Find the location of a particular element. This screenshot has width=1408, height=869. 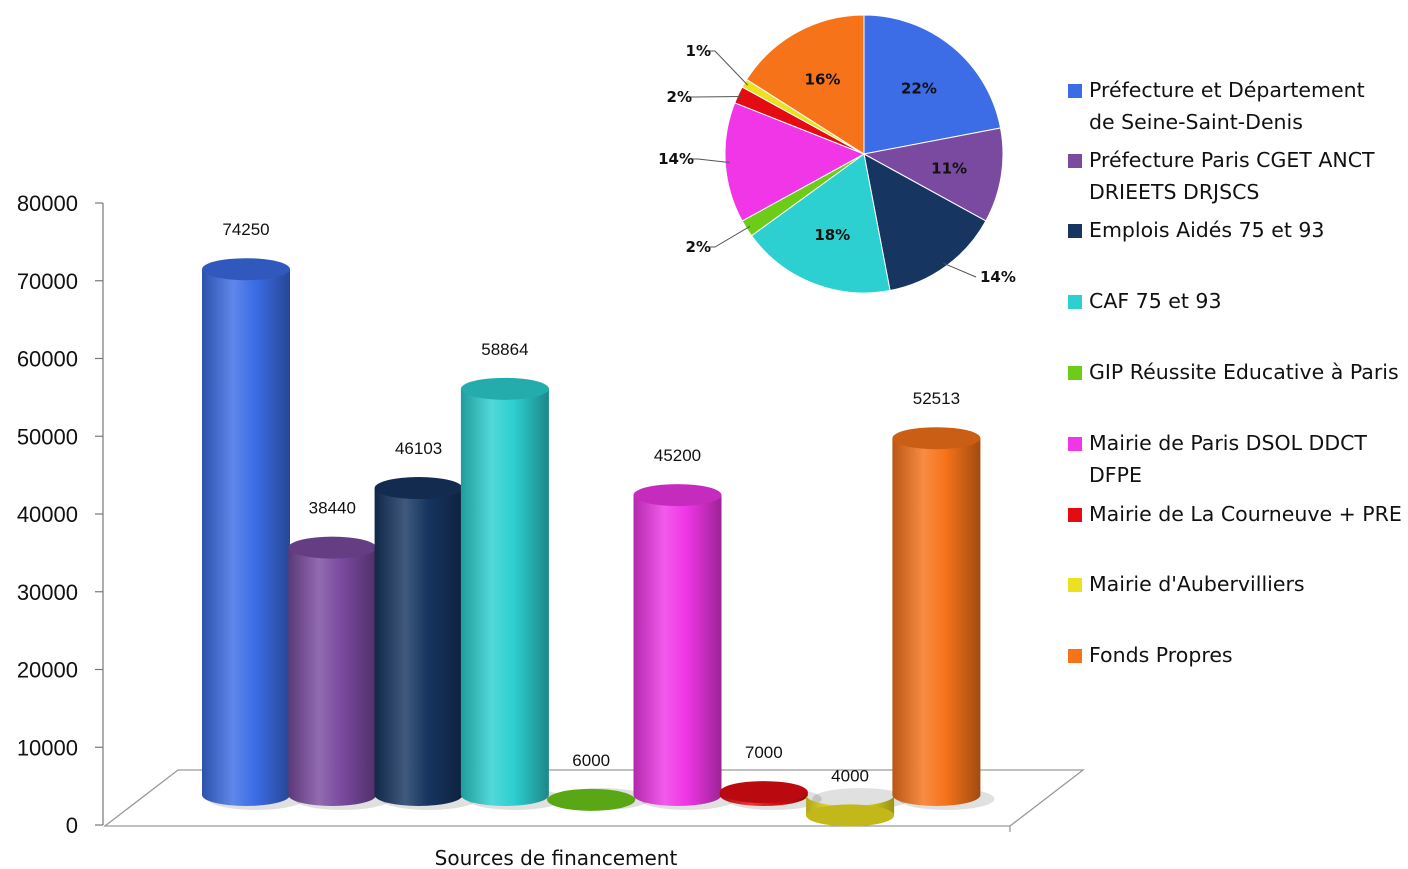

legend-label: Emplois Aidés 75 et 93 is located at coordinates (1206, 230).